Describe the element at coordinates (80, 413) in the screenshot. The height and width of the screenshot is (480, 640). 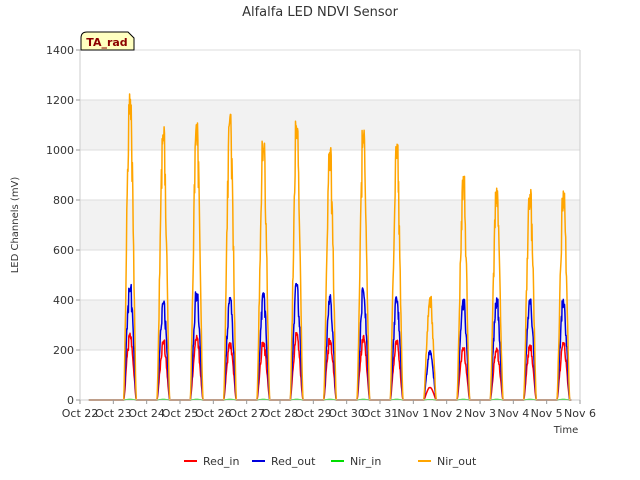
I see `x-tick-label: Oct 22` at that location.